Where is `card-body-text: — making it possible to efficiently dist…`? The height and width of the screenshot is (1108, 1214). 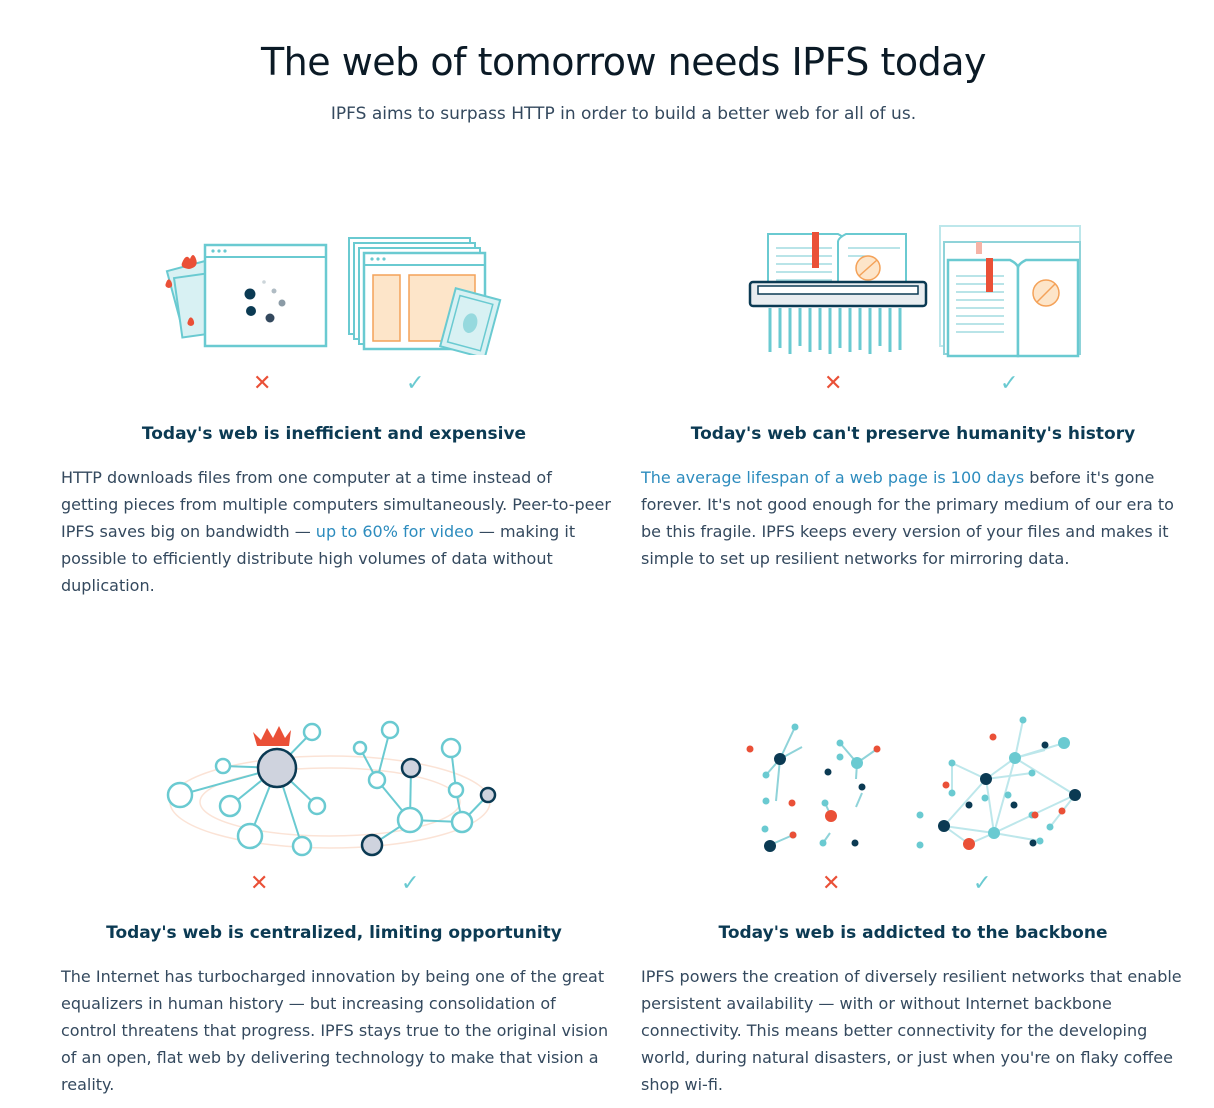
card-body-text: — making it possible to efficiently dist… is located at coordinates (318, 558).